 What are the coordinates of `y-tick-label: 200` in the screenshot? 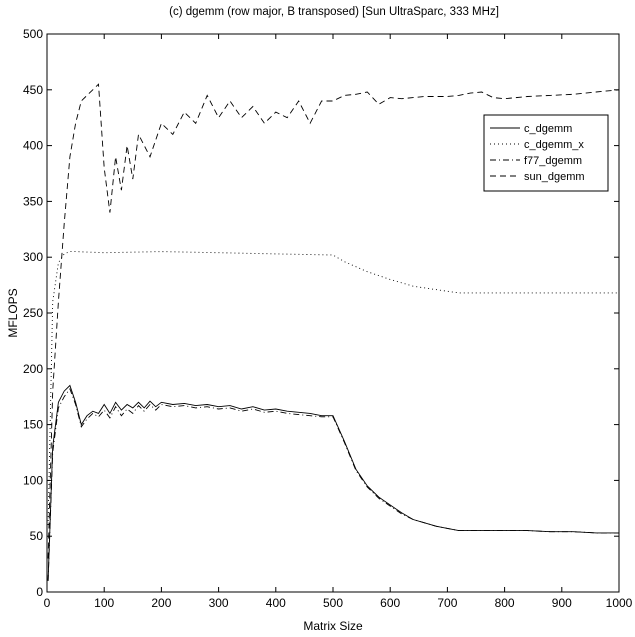 It's located at (33, 369).